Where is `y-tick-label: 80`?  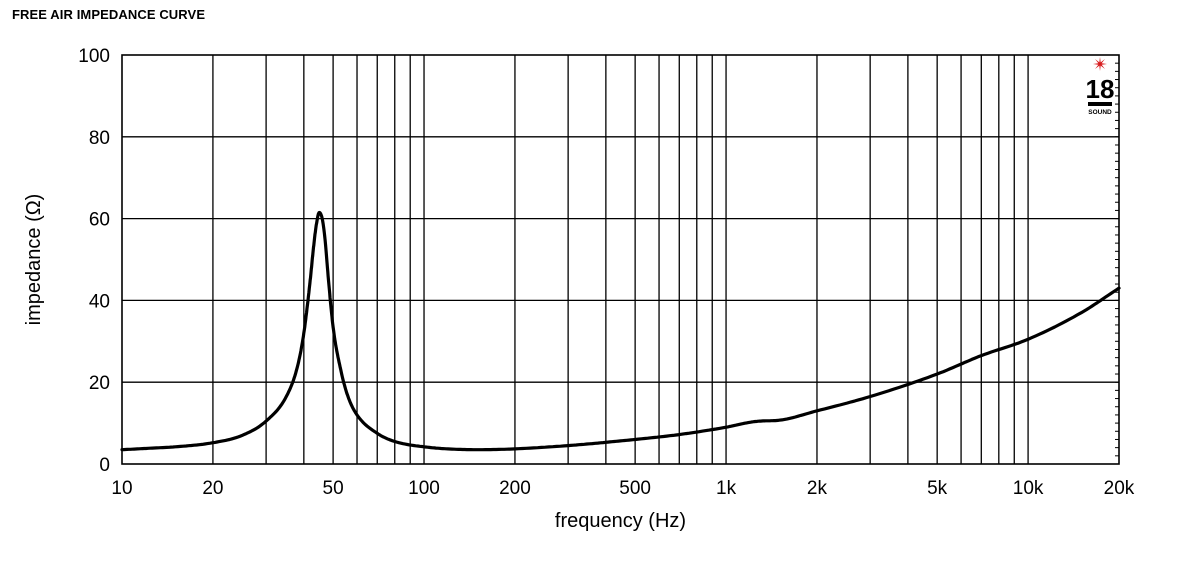
y-tick-label: 80 is located at coordinates (99, 138).